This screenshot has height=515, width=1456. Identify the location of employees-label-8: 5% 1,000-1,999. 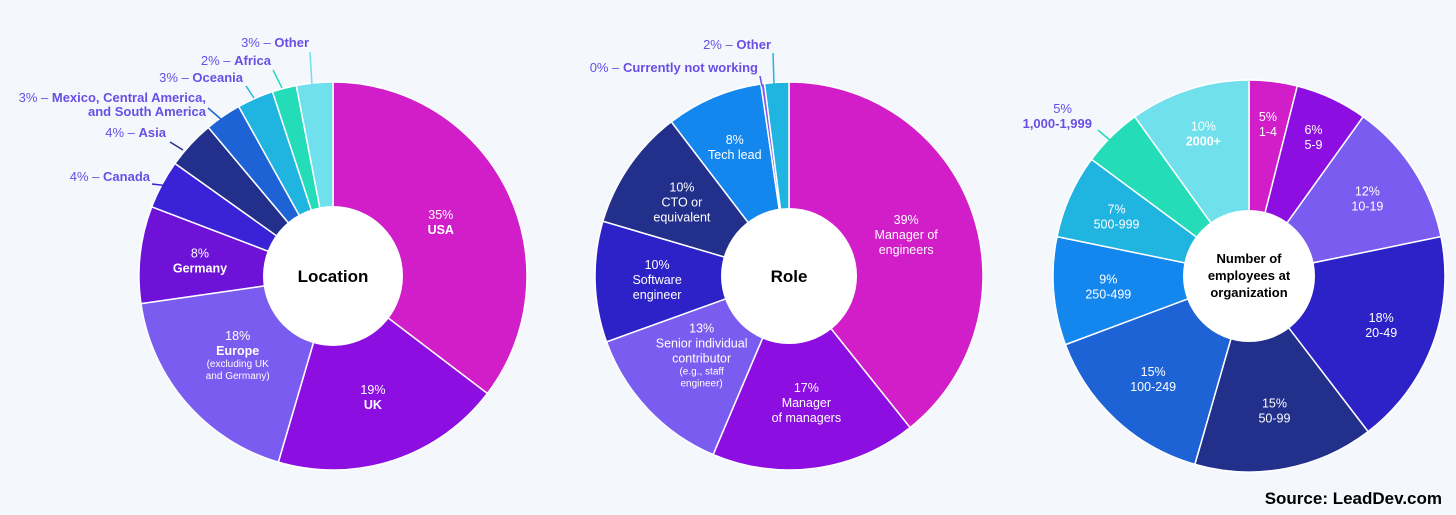
(1057, 116).